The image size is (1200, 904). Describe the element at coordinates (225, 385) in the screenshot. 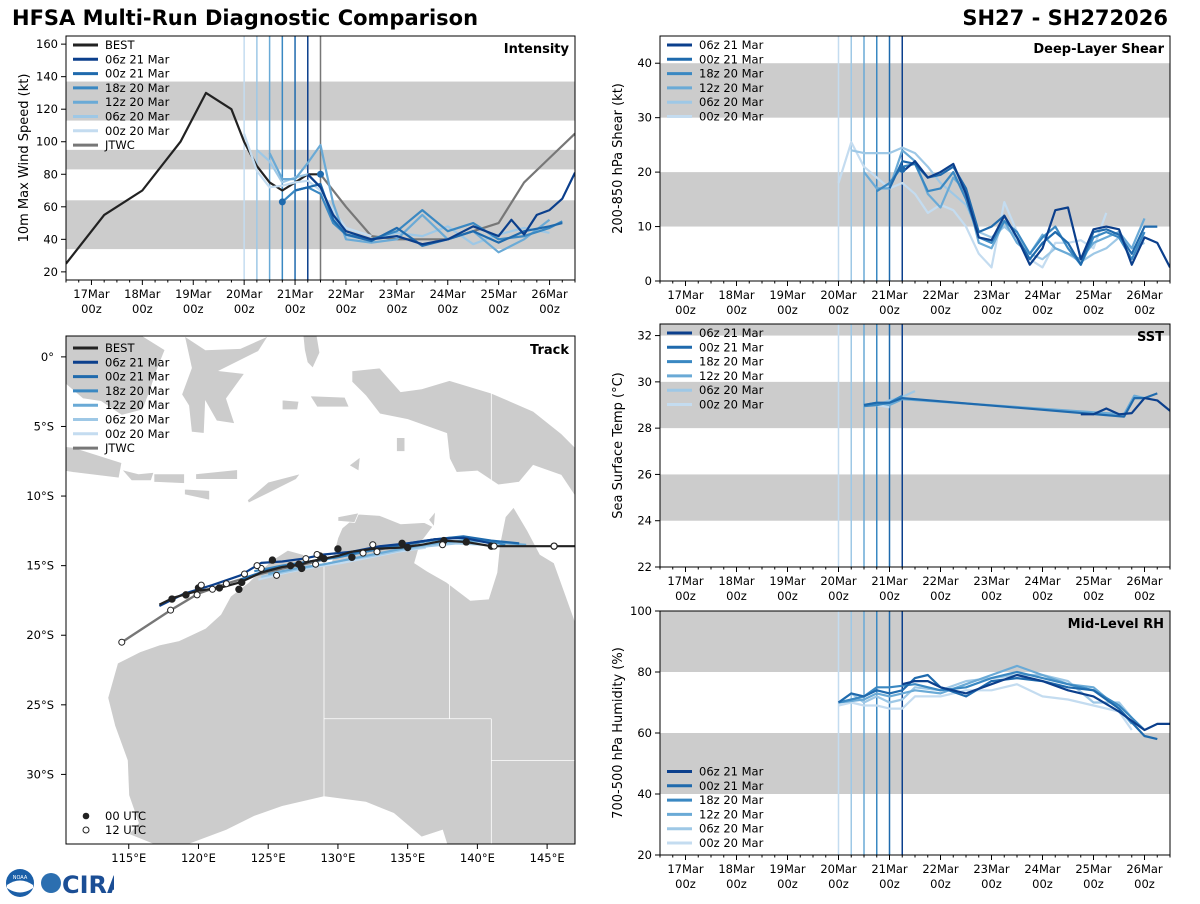

I see `sulawesi-landmass-icon` at that location.